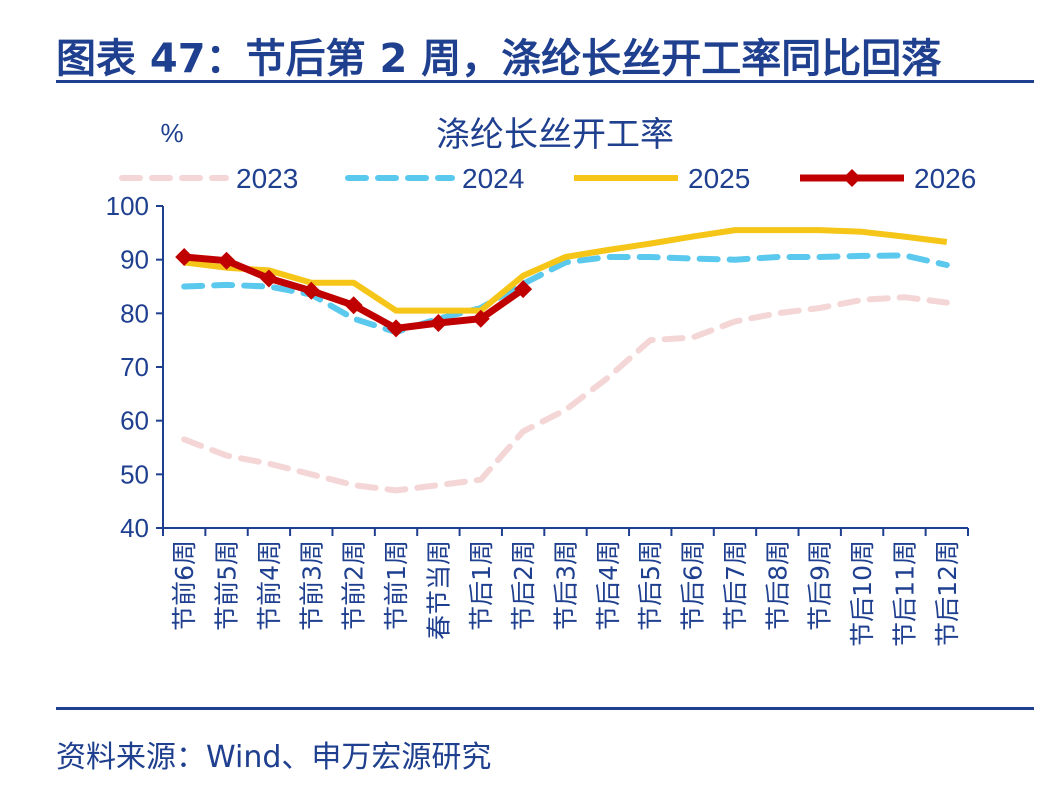 This screenshot has width=1054, height=796. What do you see at coordinates (719, 178) in the screenshot?
I see `legend-label-2025: 2025` at bounding box center [719, 178].